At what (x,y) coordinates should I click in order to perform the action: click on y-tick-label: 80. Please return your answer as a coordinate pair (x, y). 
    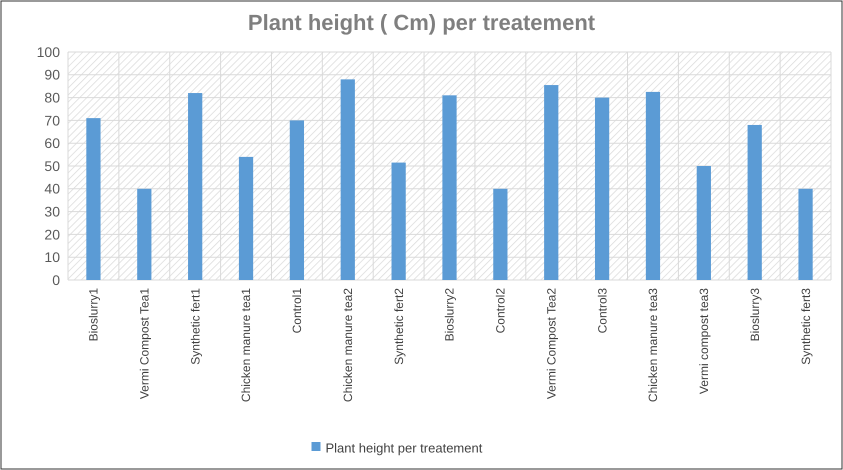
    Looking at the image, I should click on (52, 98).